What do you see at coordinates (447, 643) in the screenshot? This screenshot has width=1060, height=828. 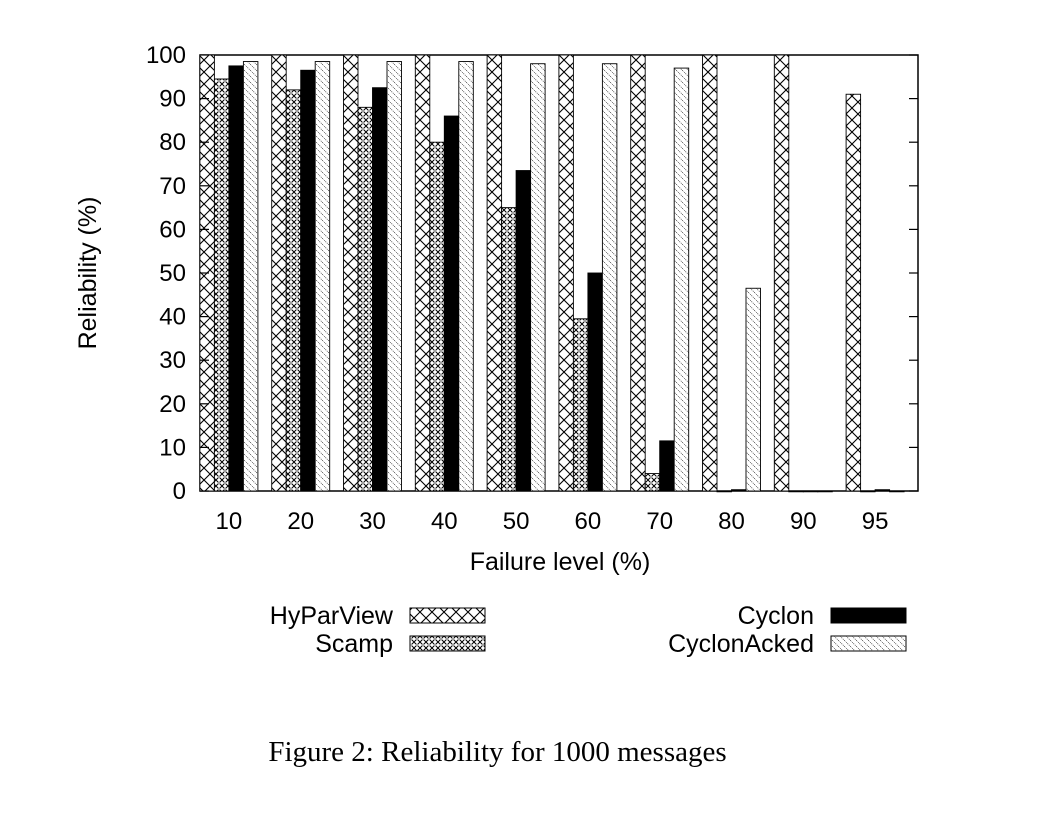 I see `legend-swatch-scamp` at bounding box center [447, 643].